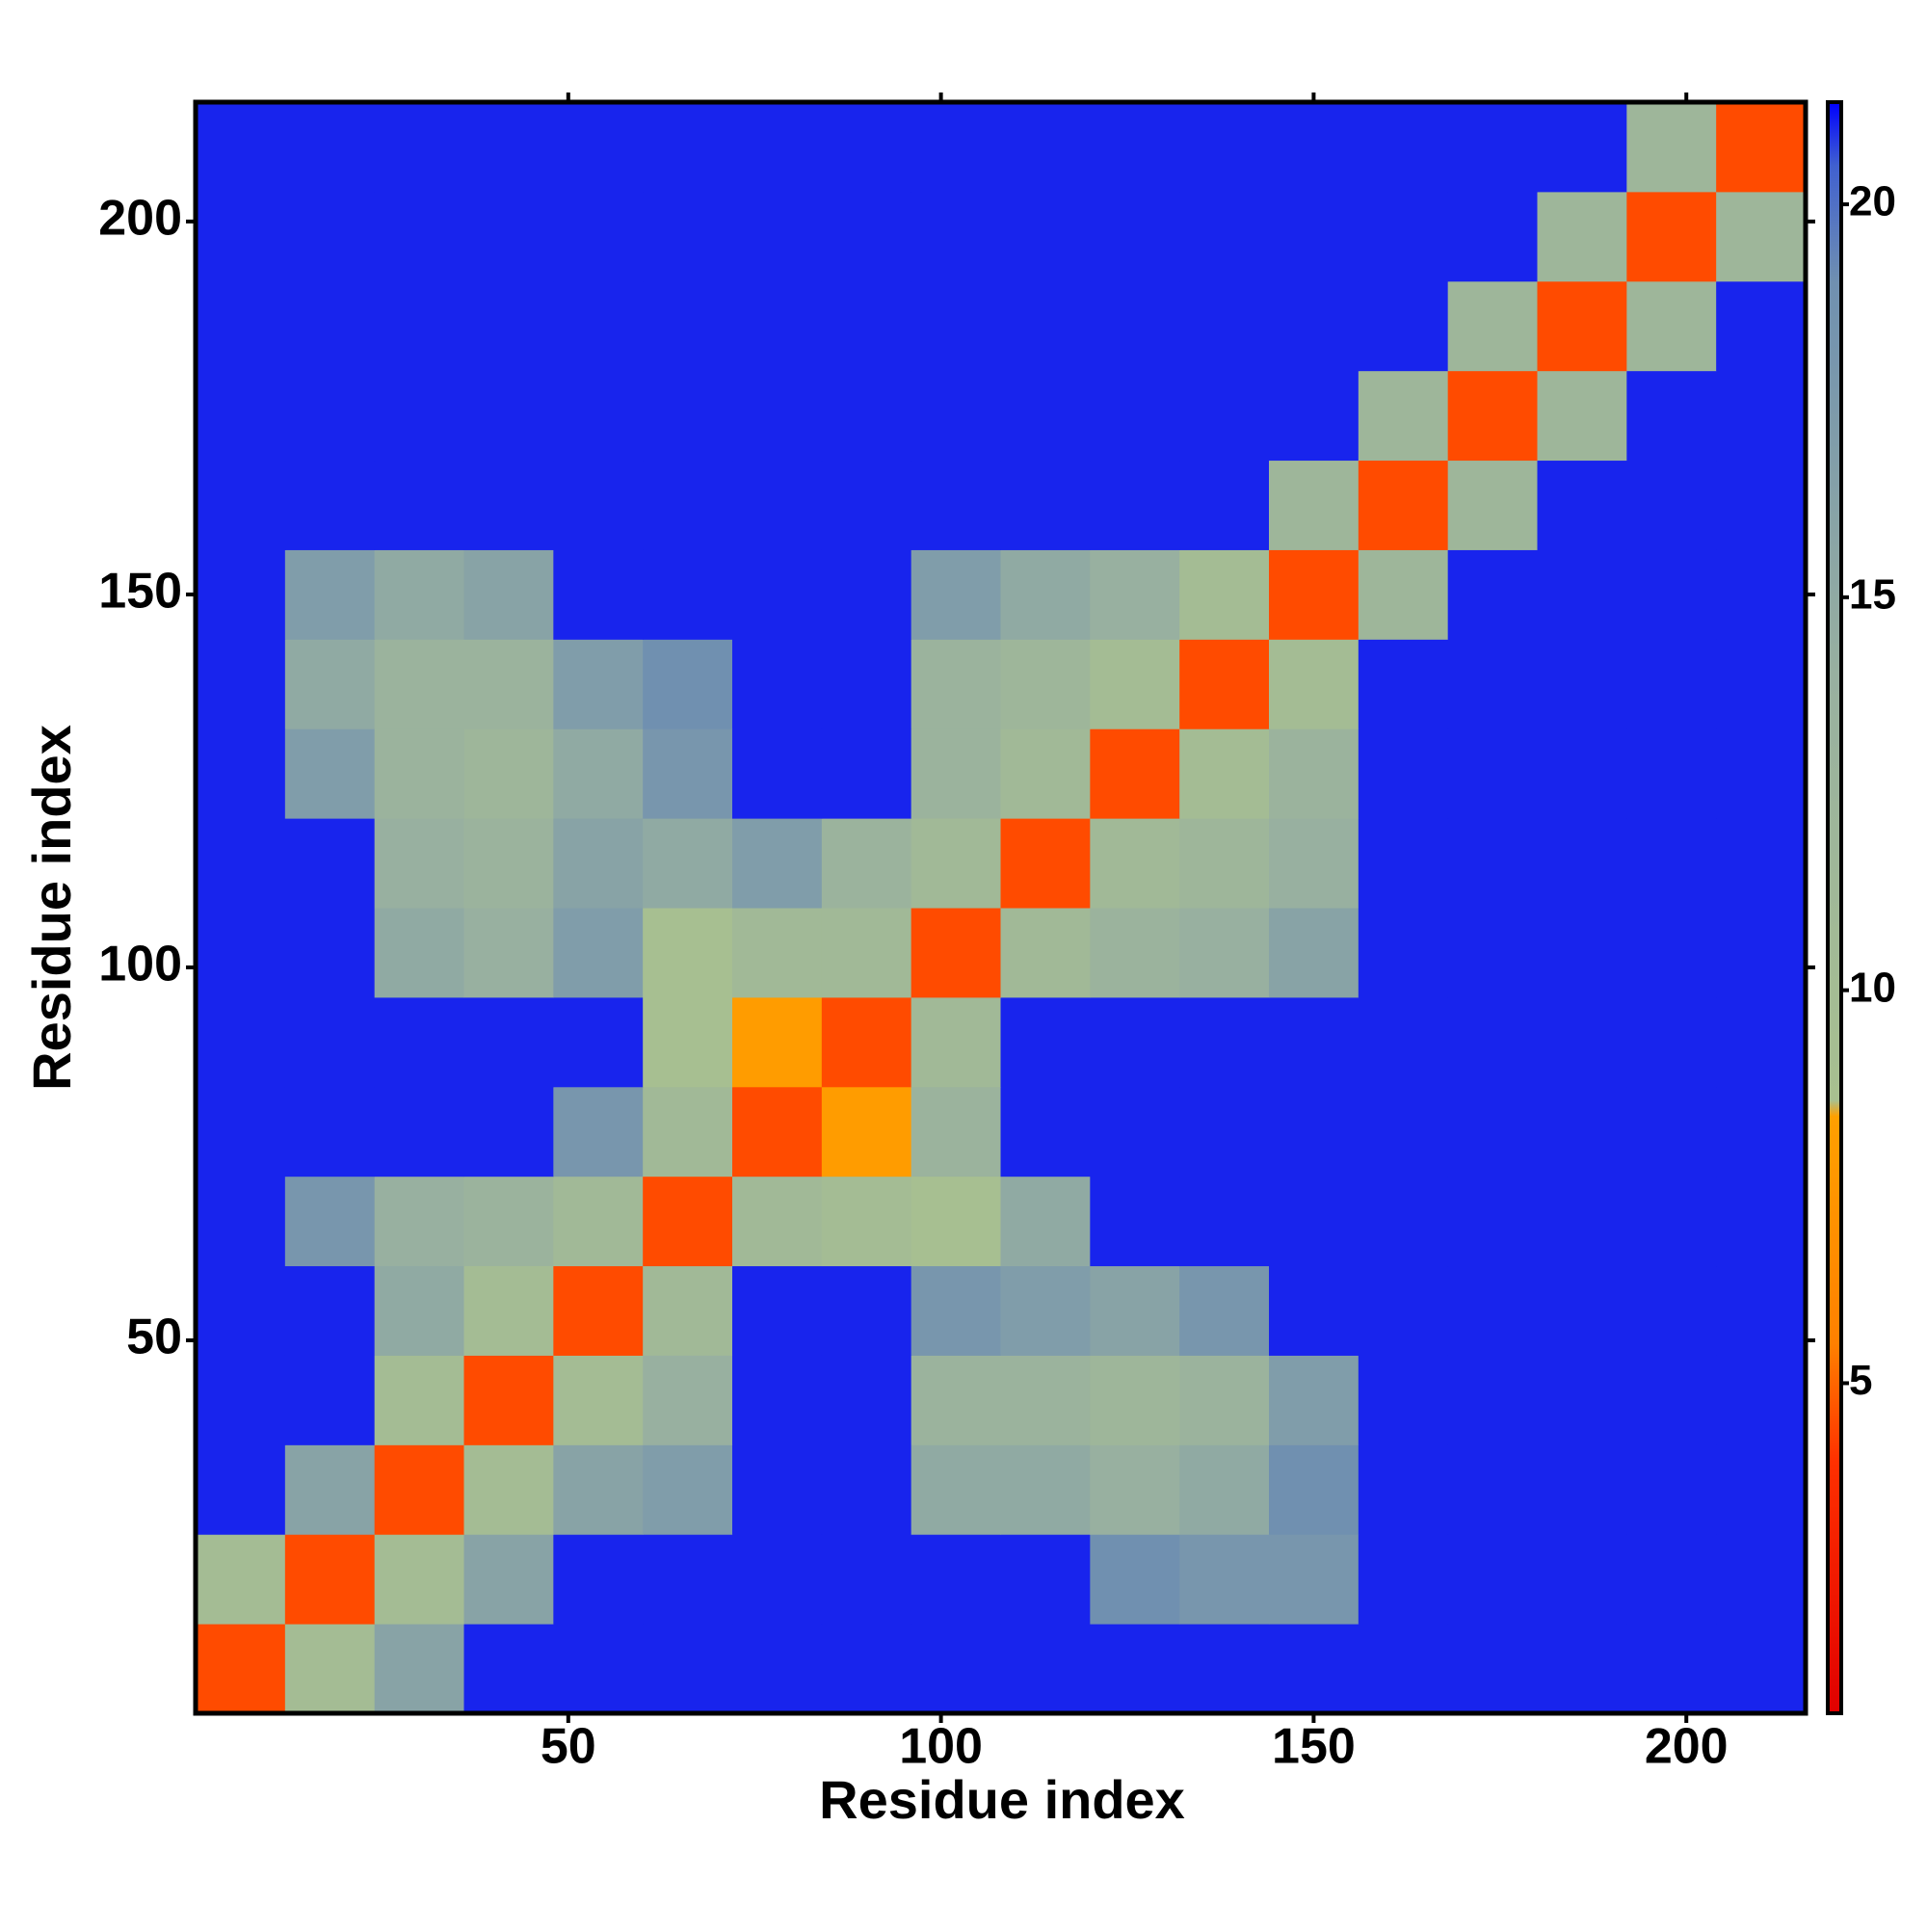 The height and width of the screenshot is (1932, 1927). What do you see at coordinates (1835, 907) in the screenshot?
I see `colorbar-frame` at bounding box center [1835, 907].